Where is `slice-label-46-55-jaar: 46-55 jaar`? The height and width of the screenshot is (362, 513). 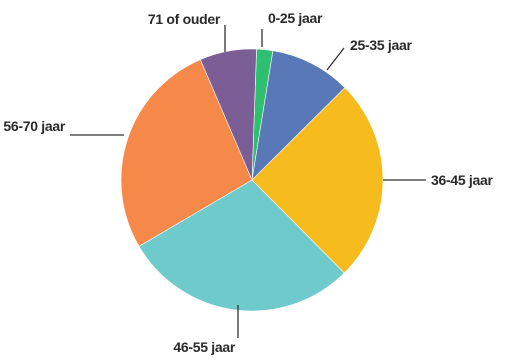
slice-label-46-55-jaar: 46-55 jaar is located at coordinates (204, 347).